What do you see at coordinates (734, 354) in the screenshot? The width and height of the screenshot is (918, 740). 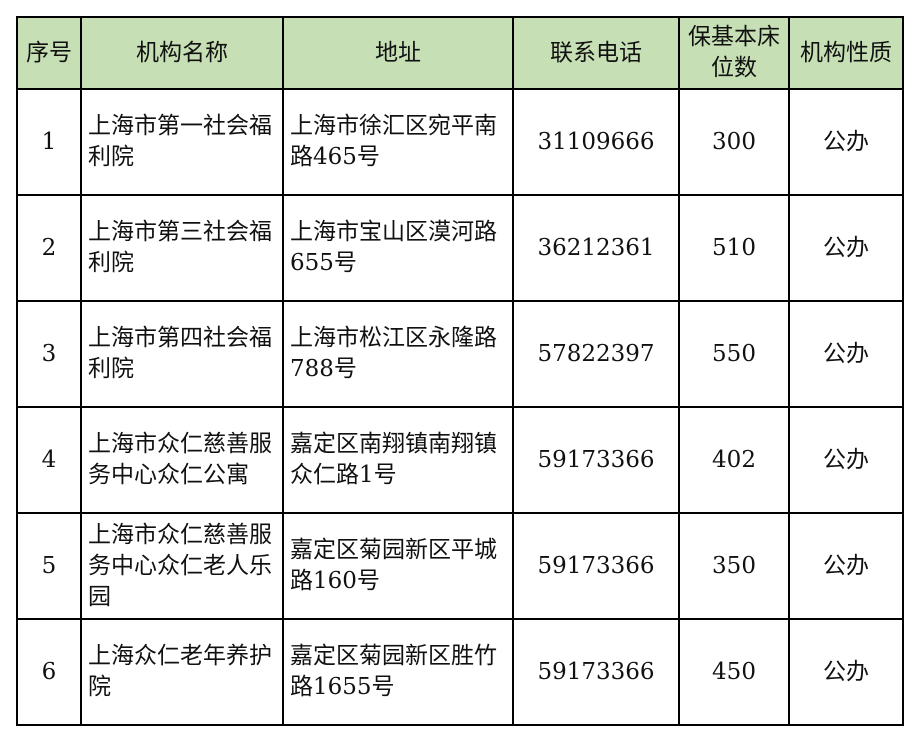 I see `cell-beds: 550` at bounding box center [734, 354].